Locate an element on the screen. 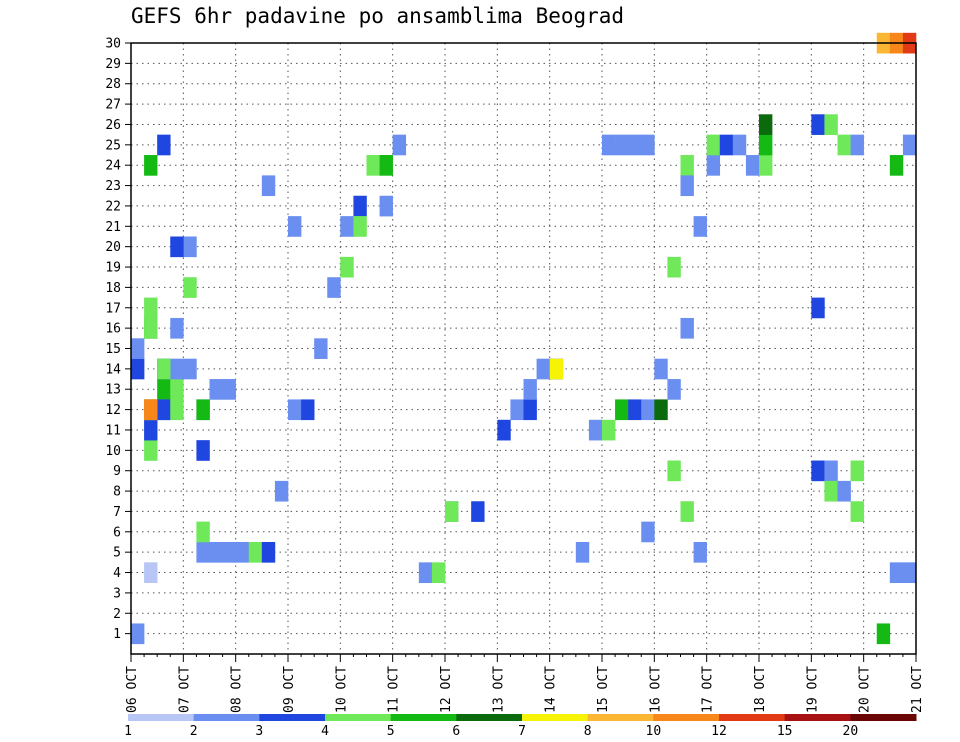 This screenshot has width=960, height=742. y-tick-label: 6 is located at coordinates (117, 532).